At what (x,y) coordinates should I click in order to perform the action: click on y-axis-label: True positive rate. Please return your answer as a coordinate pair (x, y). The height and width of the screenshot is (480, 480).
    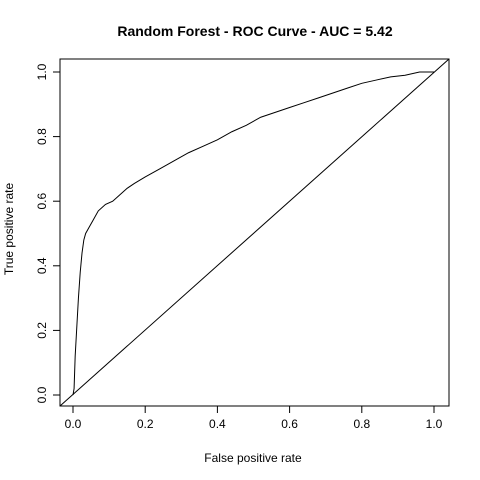
    Looking at the image, I should click on (9, 229).